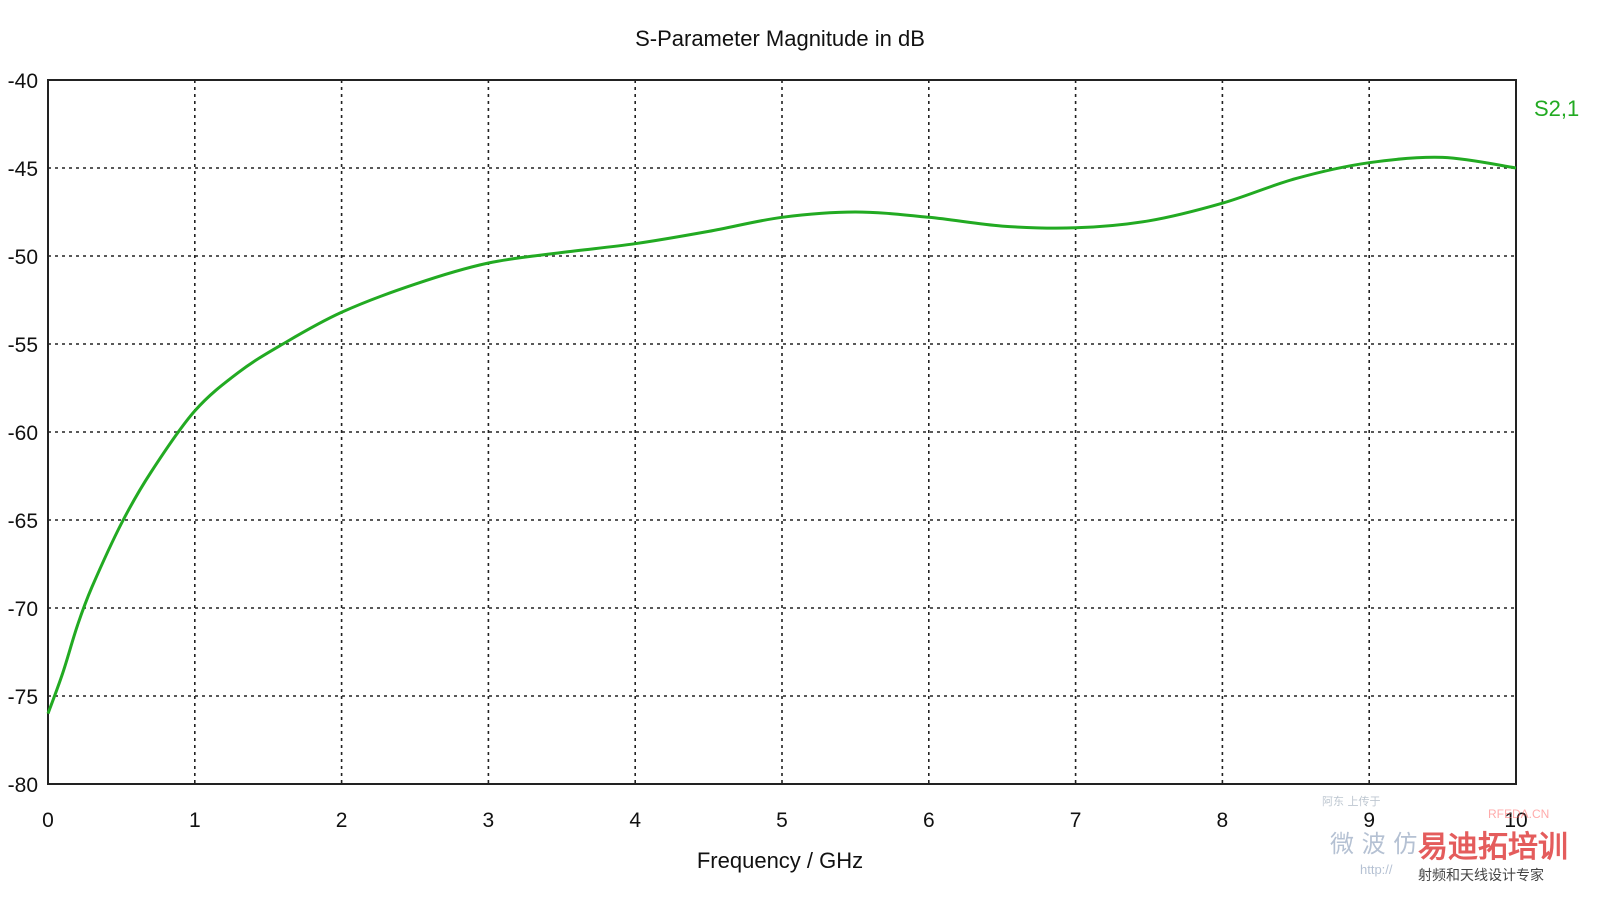  Describe the element at coordinates (195, 820) in the screenshot. I see `x-tick-label: 1` at that location.